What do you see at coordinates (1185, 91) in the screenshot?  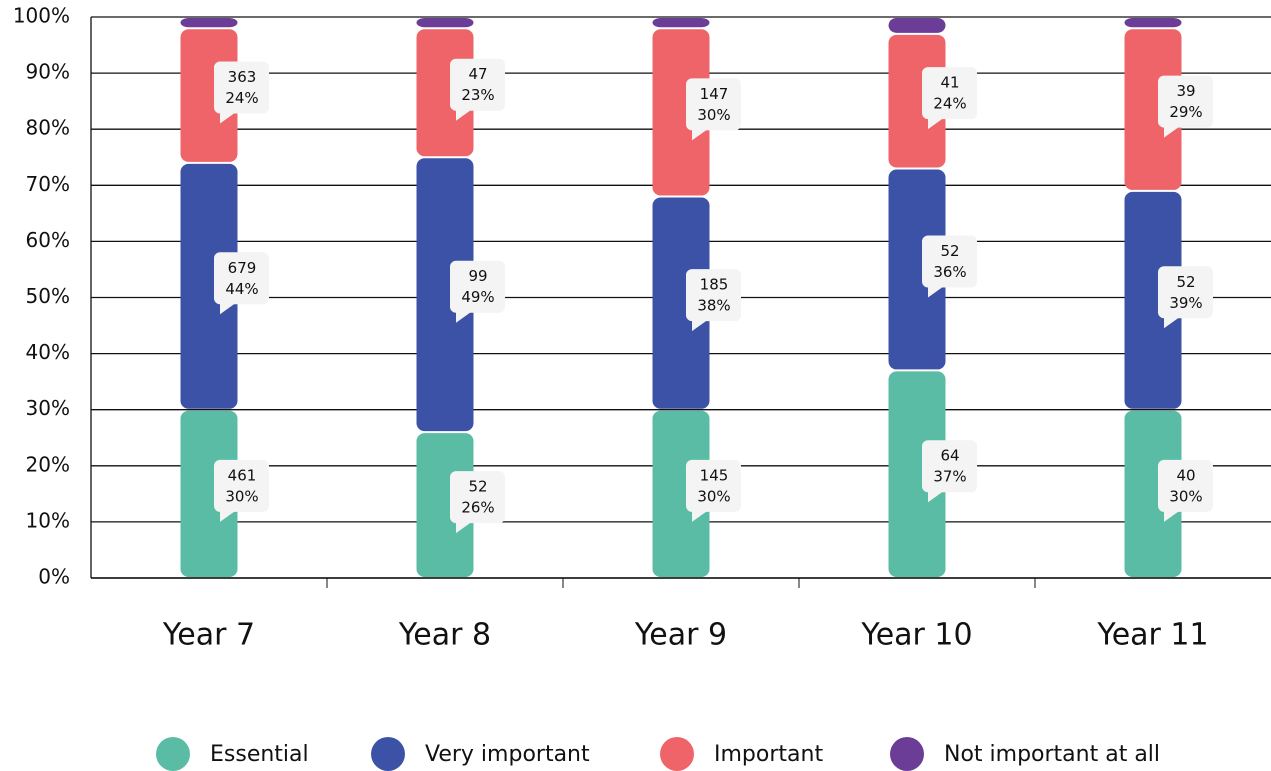 I see `count-label: 39` at bounding box center [1185, 91].